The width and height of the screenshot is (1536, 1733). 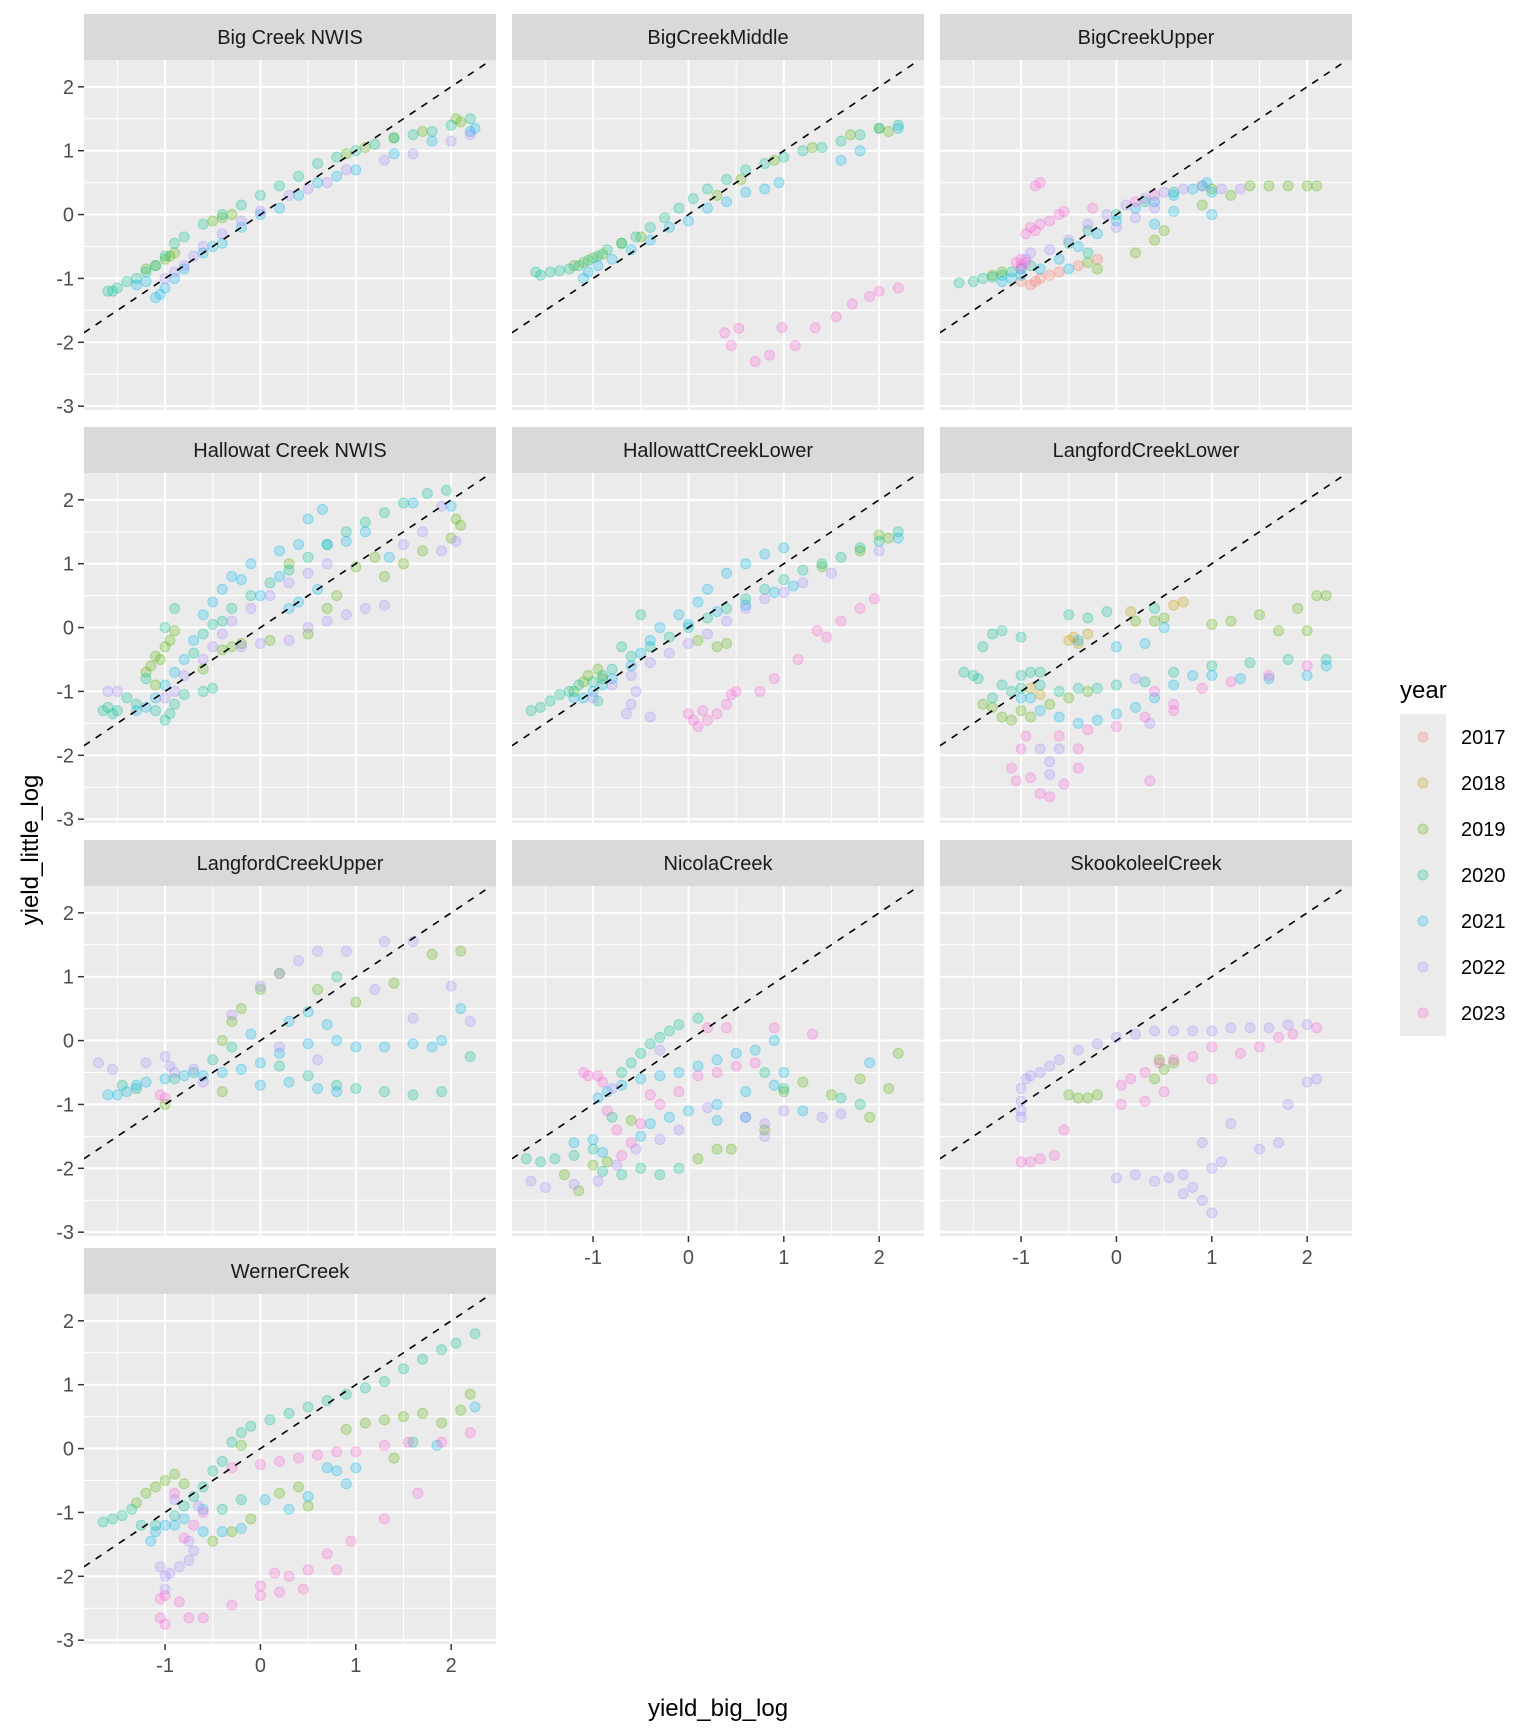 I want to click on legend-label: 2020, so click(x=1483, y=876).